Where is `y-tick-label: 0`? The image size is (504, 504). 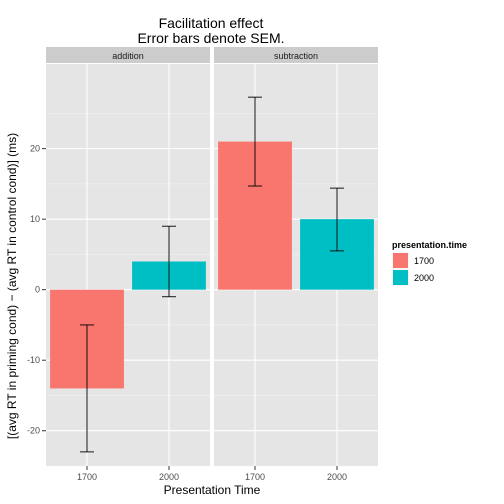 y-tick-label: 0 is located at coordinates (37, 290).